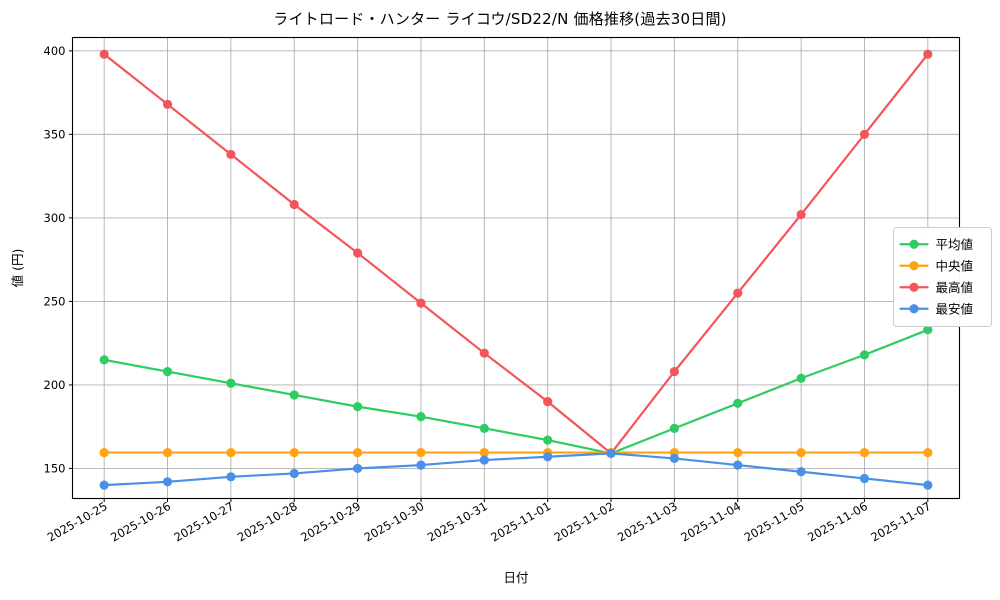  Describe the element at coordinates (55, 218) in the screenshot. I see `y-tick-label: 300` at that location.